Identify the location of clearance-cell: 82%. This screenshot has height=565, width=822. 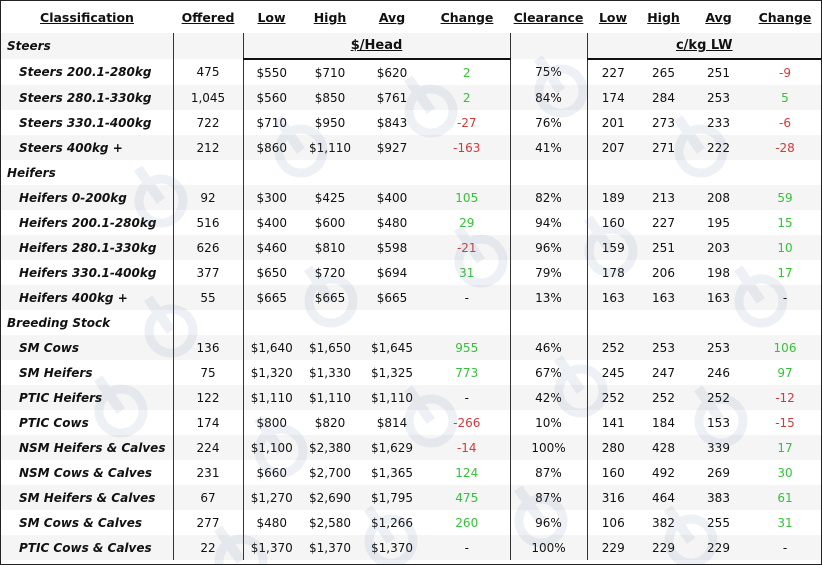
(548, 197).